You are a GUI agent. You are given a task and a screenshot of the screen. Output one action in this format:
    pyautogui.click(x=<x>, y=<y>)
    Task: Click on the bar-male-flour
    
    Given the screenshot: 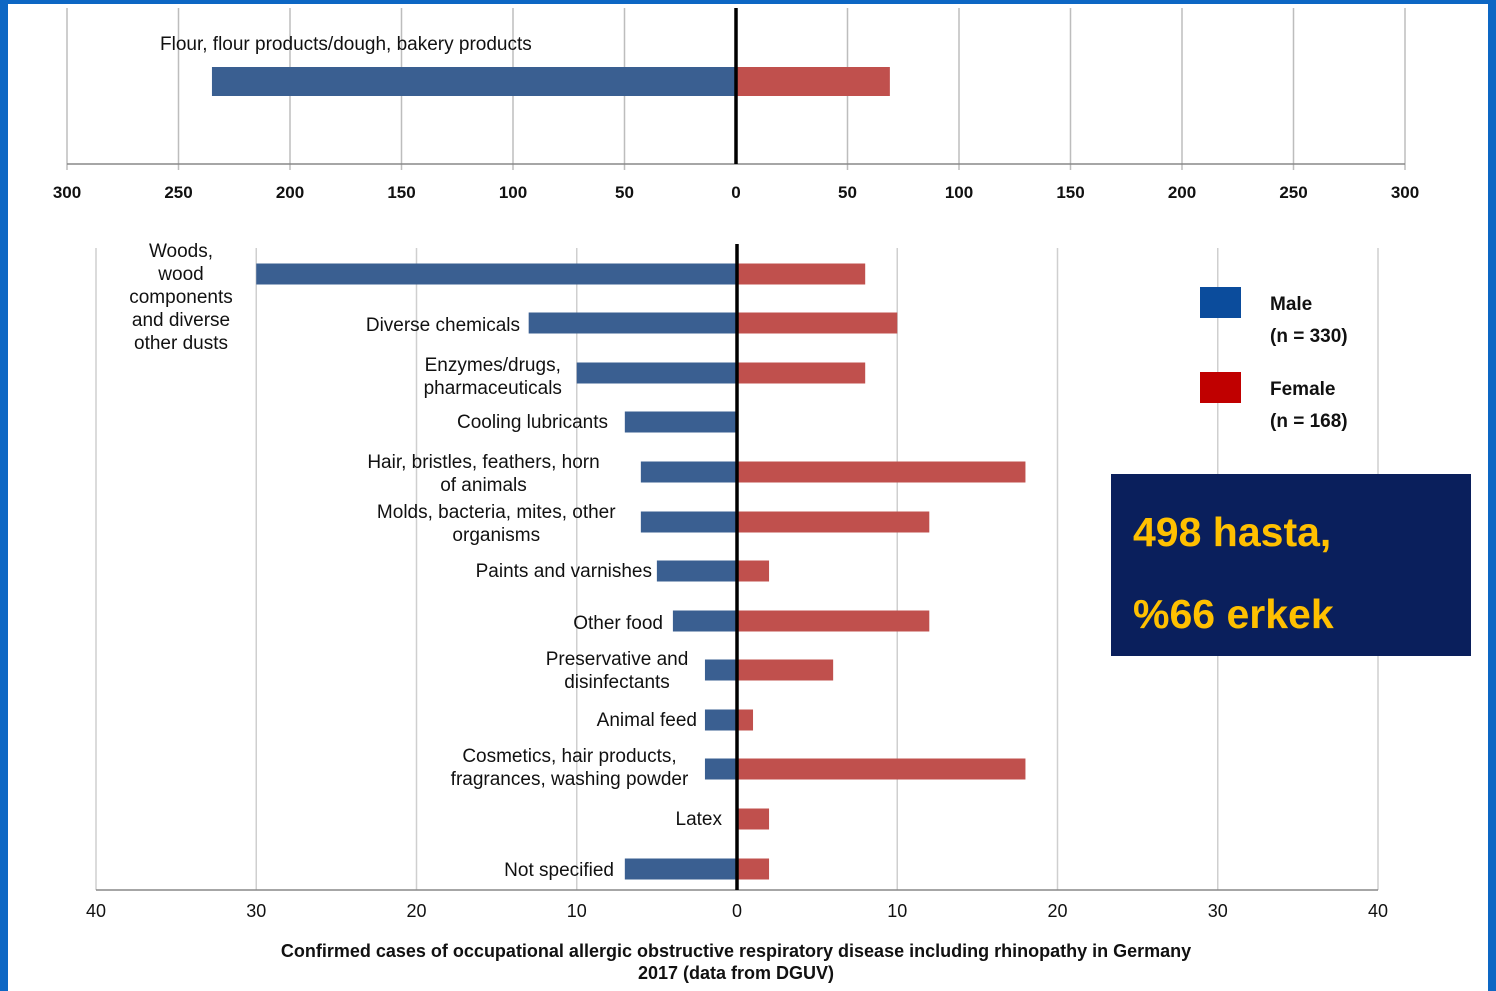 What is the action you would take?
    pyautogui.click(x=473, y=81)
    